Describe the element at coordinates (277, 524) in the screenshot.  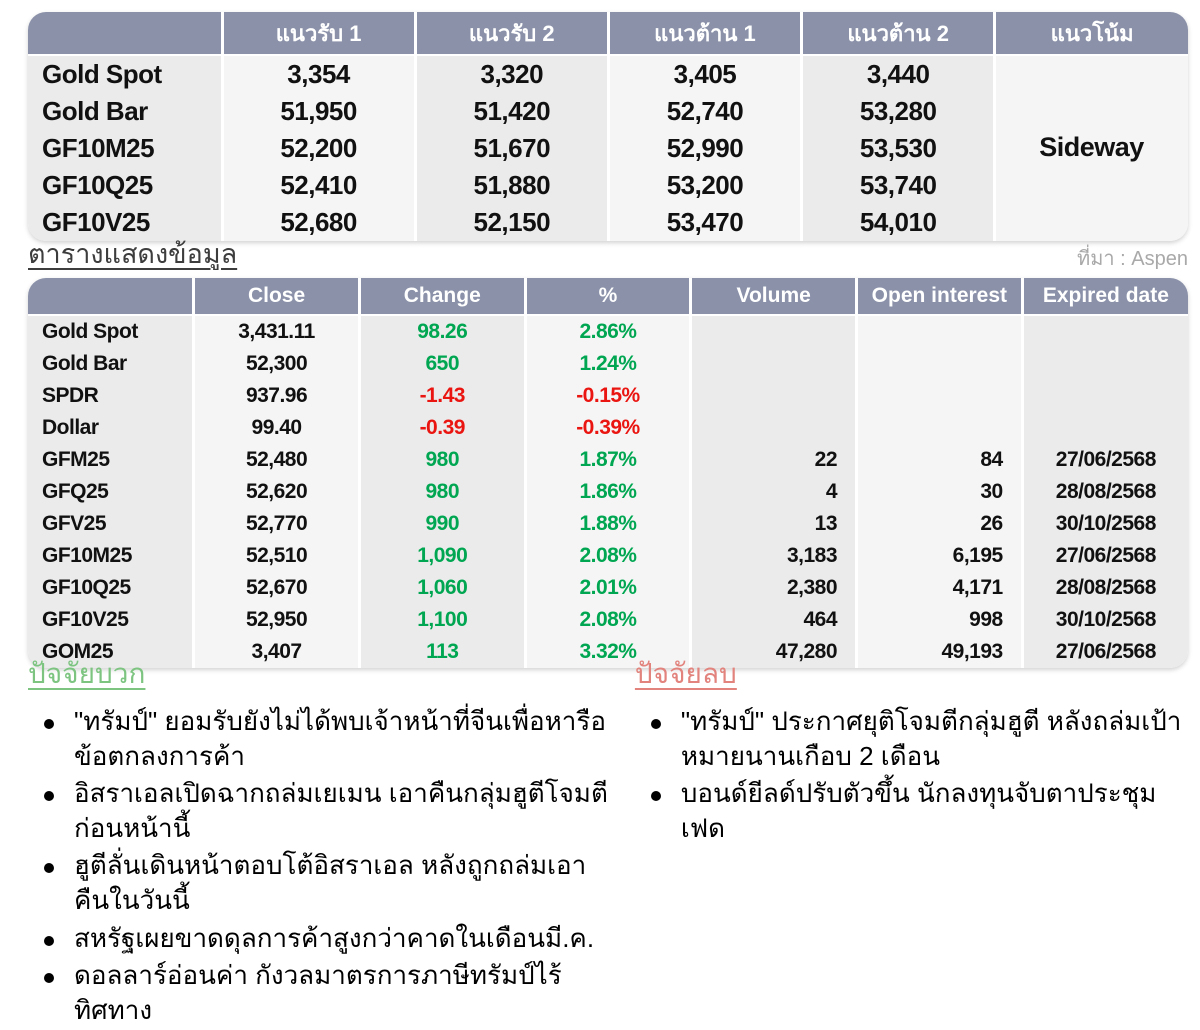
I see `close-cell: 52,770` at that location.